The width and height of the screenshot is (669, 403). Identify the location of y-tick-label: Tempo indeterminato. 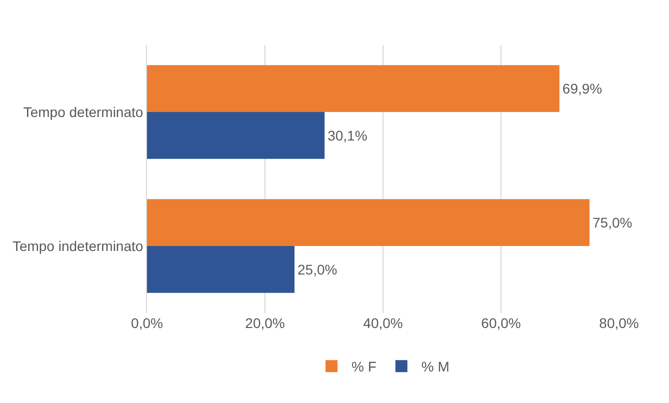
(78, 246).